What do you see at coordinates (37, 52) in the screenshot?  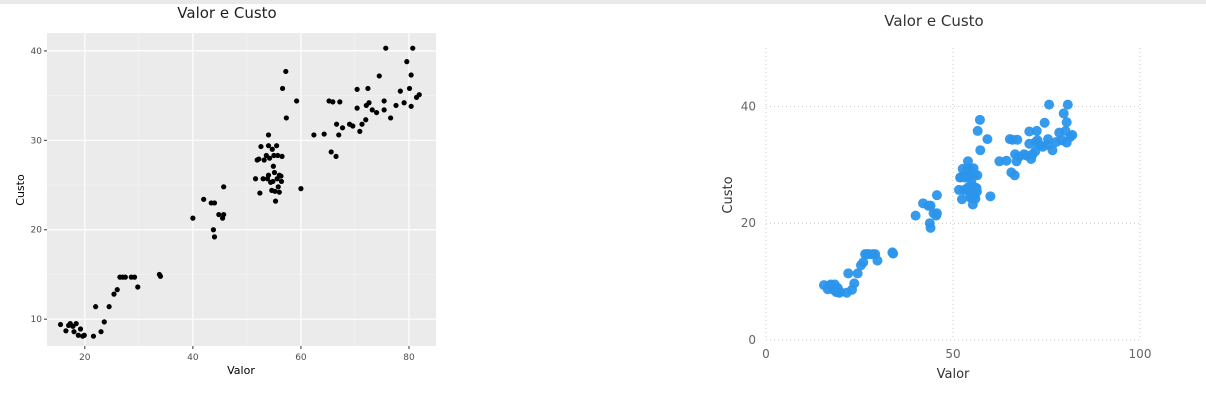 I see `y-tick-label: 40` at bounding box center [37, 52].